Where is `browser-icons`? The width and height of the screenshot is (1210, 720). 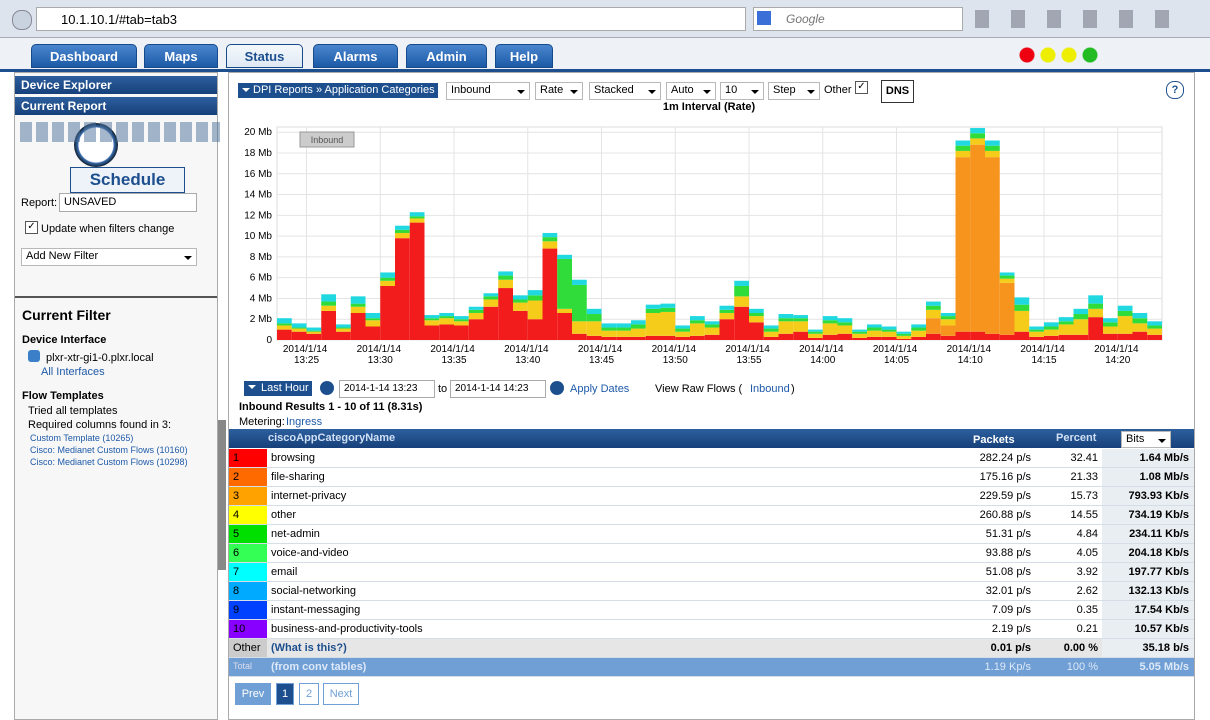
browser-icons is located at coordinates (1080, 19).